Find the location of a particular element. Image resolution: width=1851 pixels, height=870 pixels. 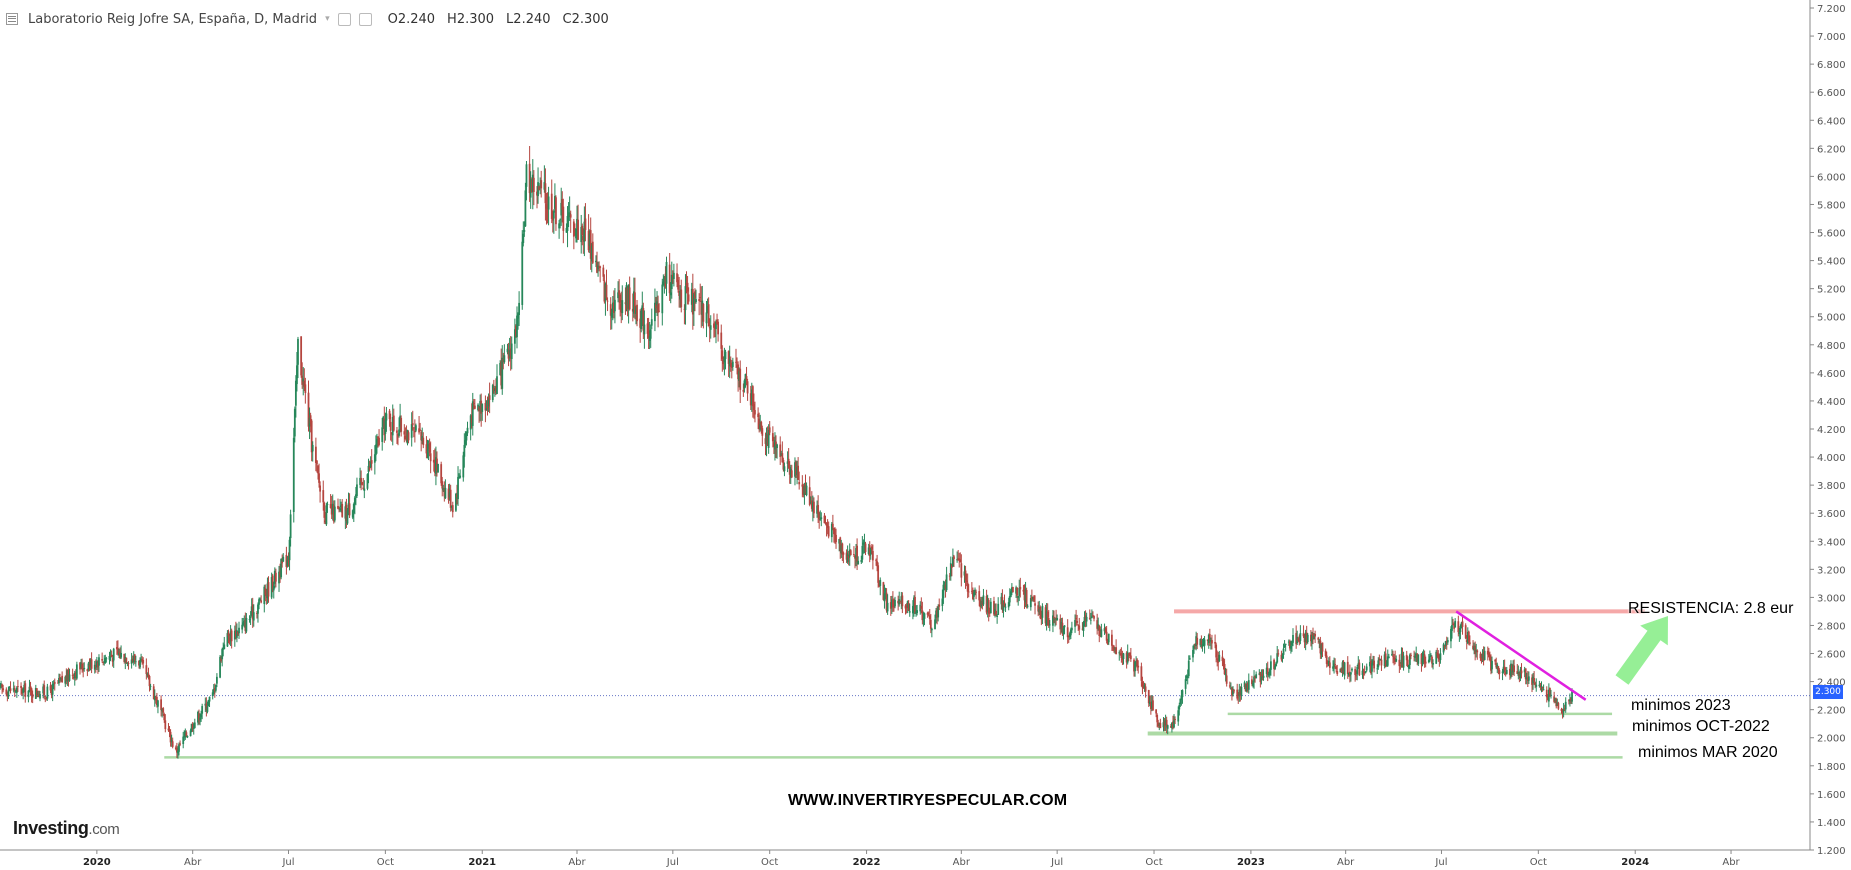

y-tick-label: 4.000 is located at coordinates (1831, 458).